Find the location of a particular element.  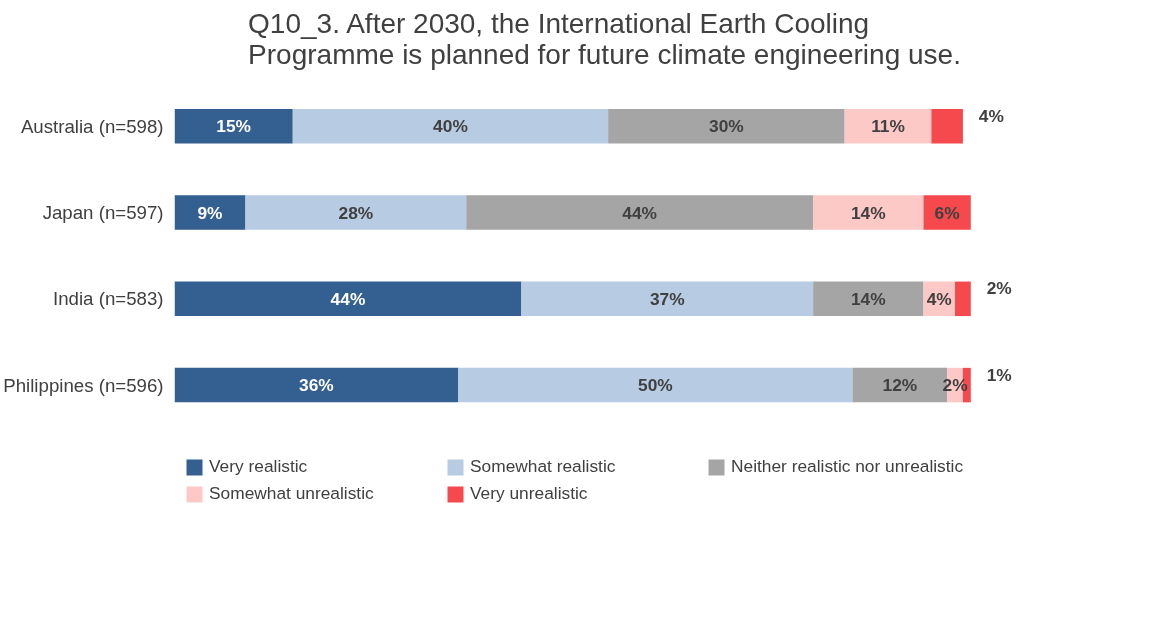

data-label: 40% is located at coordinates (450, 126).